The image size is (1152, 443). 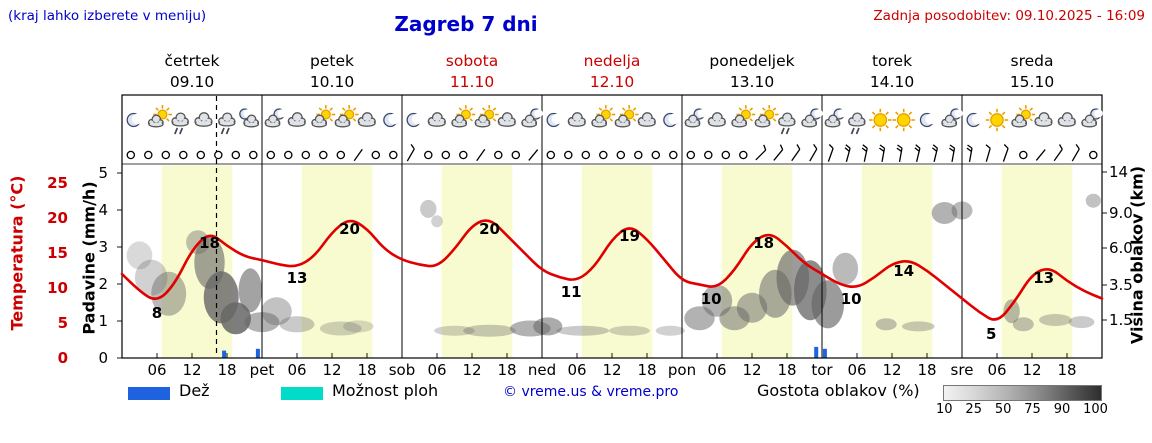 What do you see at coordinates (191, 61) in the screenshot?
I see `day-name: četrtek` at bounding box center [191, 61].